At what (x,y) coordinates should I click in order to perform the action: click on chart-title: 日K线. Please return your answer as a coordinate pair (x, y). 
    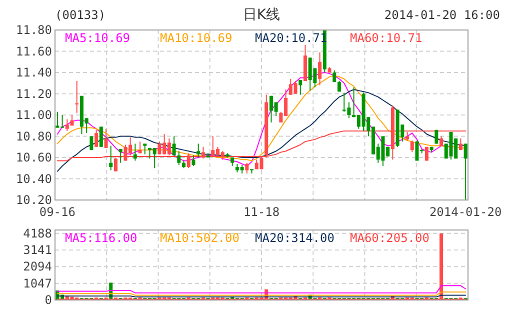
    Looking at the image, I should click on (261, 15).